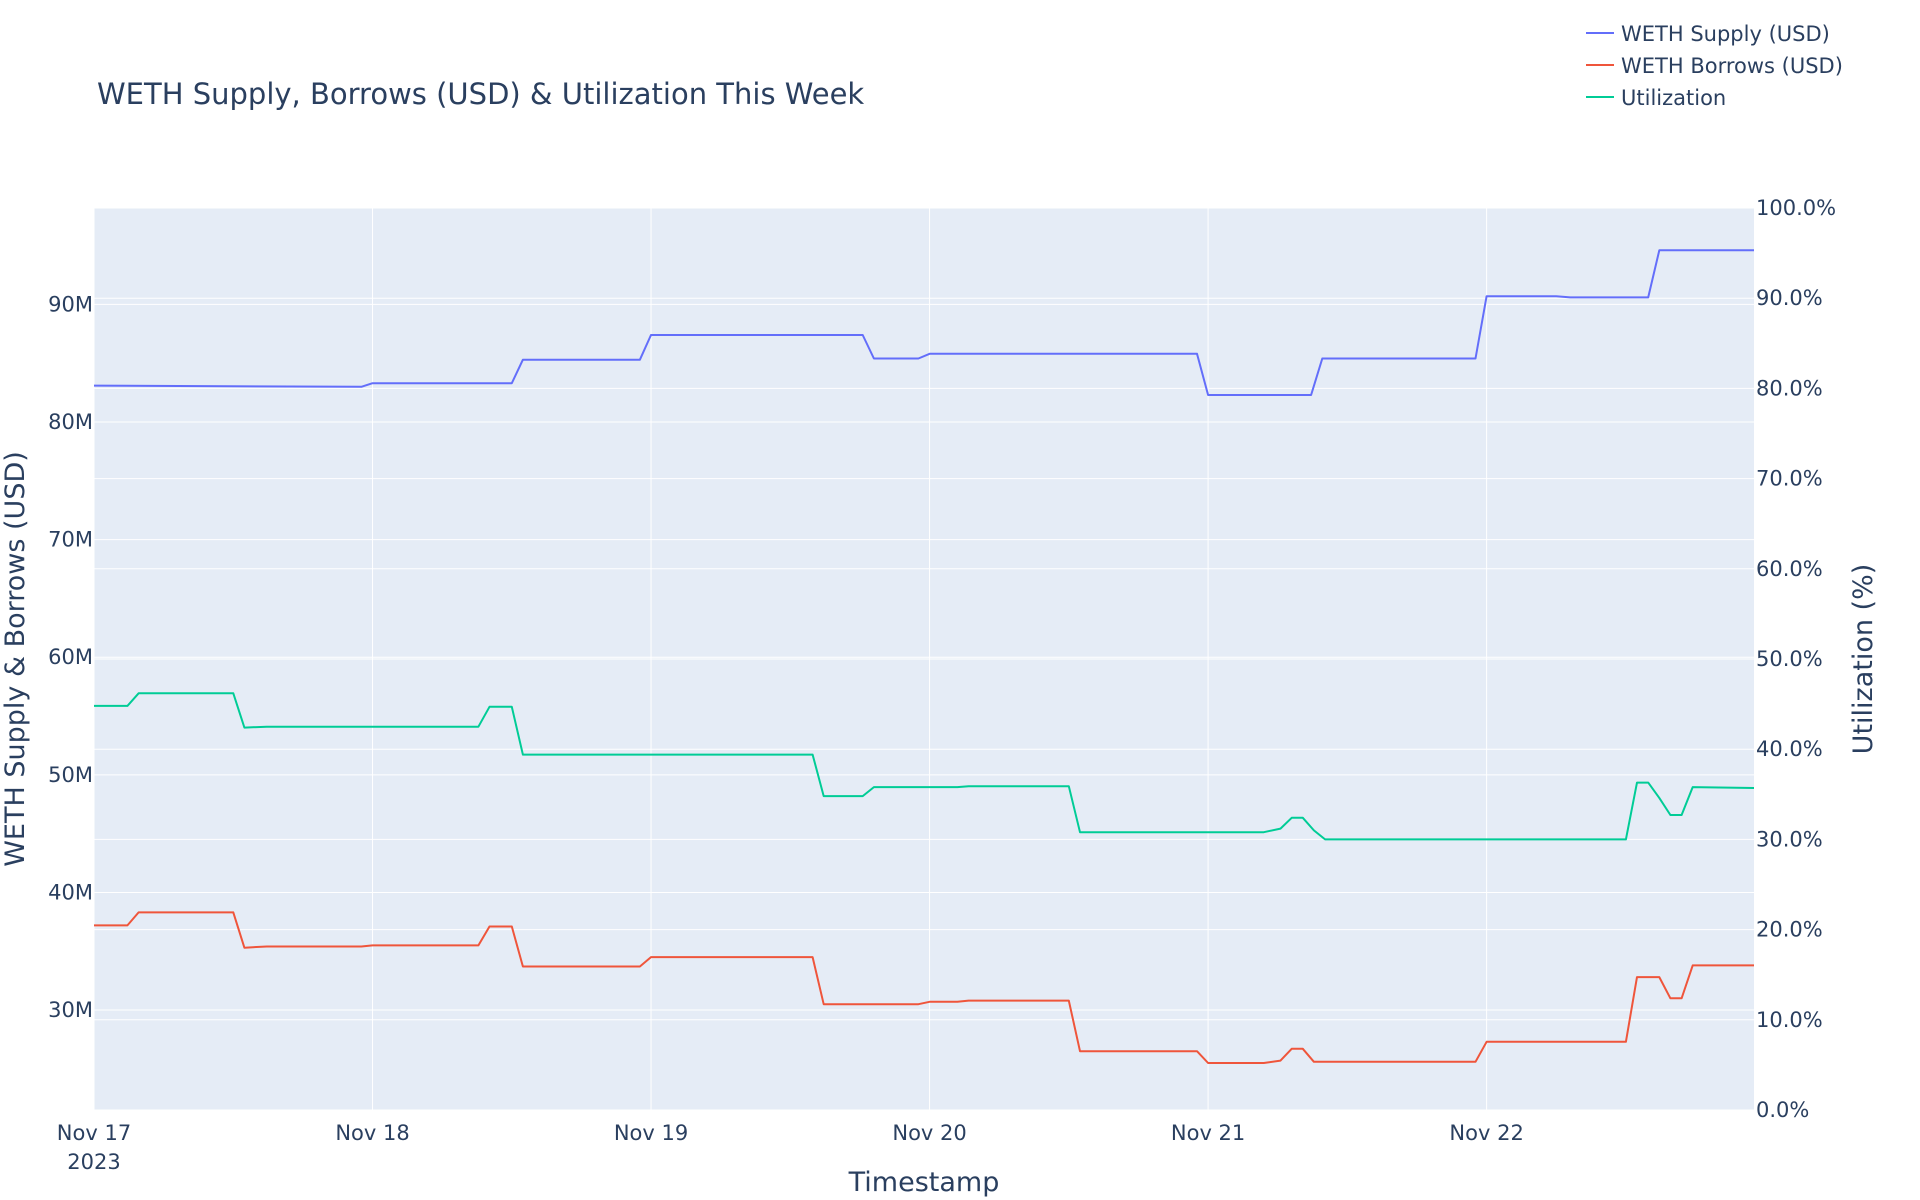  What do you see at coordinates (1789, 1020) in the screenshot?
I see `y2-tick-label: 10.0%` at bounding box center [1789, 1020].